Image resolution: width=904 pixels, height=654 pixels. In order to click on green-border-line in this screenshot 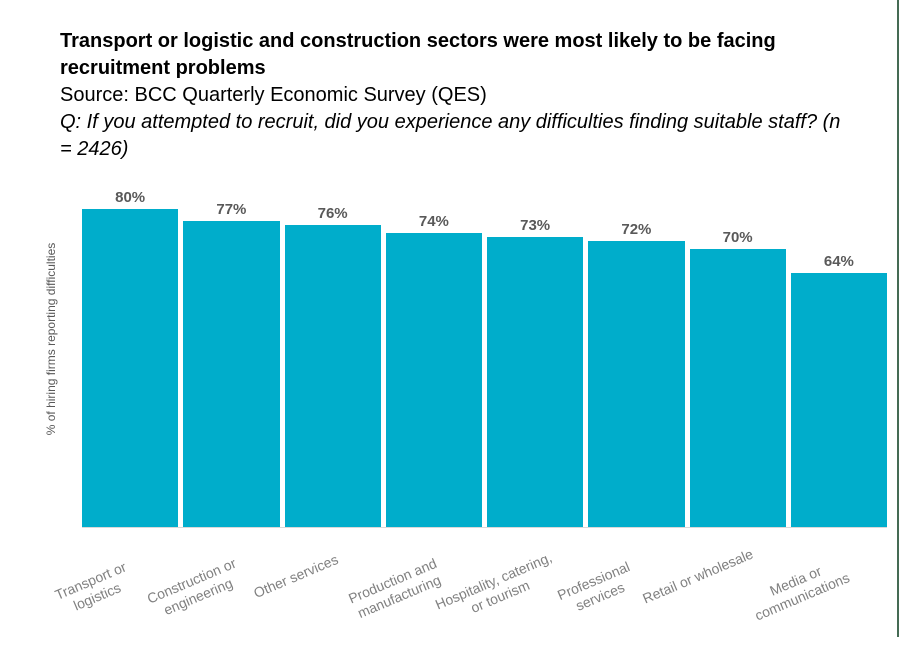, I will do `click(898, 318)`.